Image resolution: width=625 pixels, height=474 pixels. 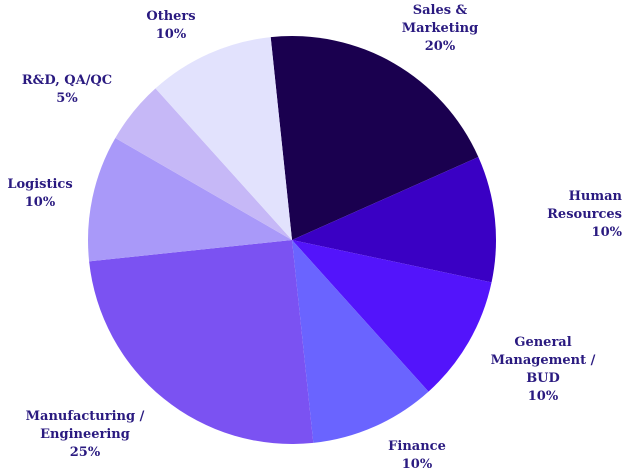 I want to click on slice-label: General Management / BUD 10%, so click(x=543, y=370).